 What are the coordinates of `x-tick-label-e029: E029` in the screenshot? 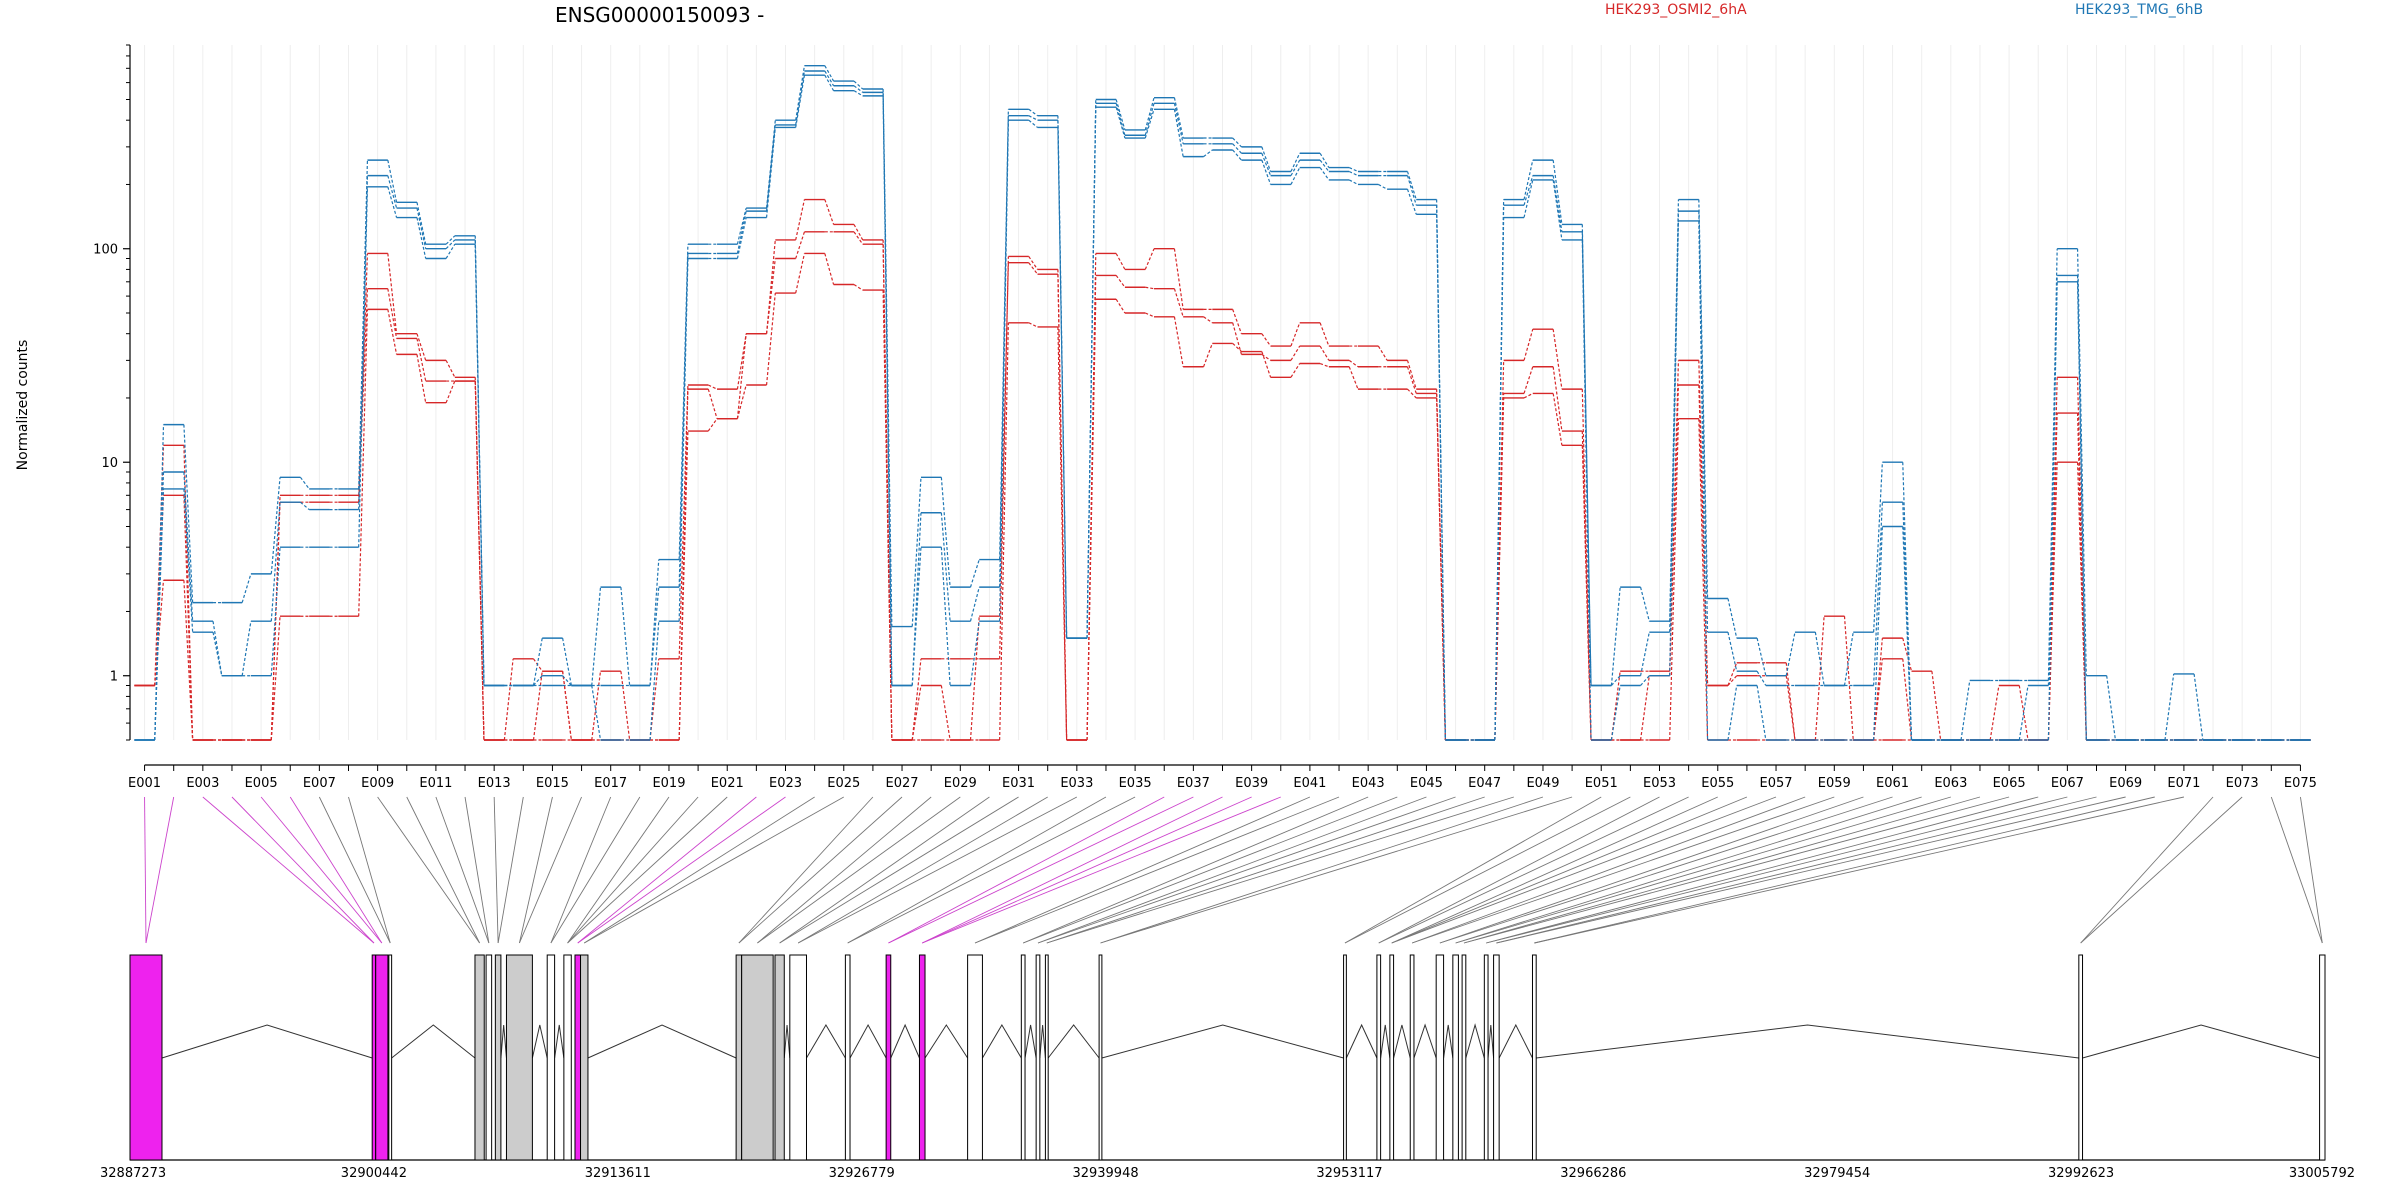 It's located at (960, 783).